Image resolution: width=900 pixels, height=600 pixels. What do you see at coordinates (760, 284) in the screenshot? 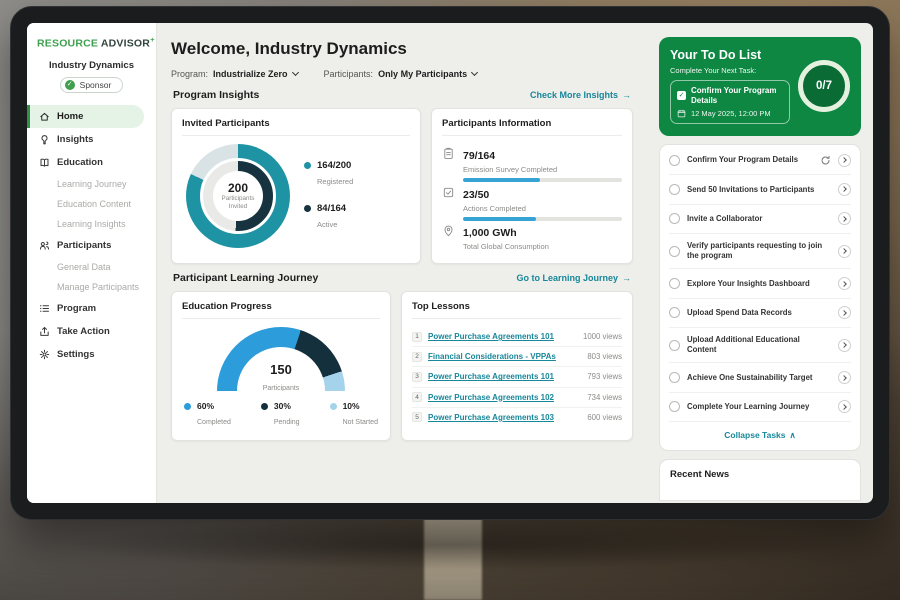
I see `task-row-explore-insights: Explore Your Insights Dashboard` at bounding box center [760, 284].